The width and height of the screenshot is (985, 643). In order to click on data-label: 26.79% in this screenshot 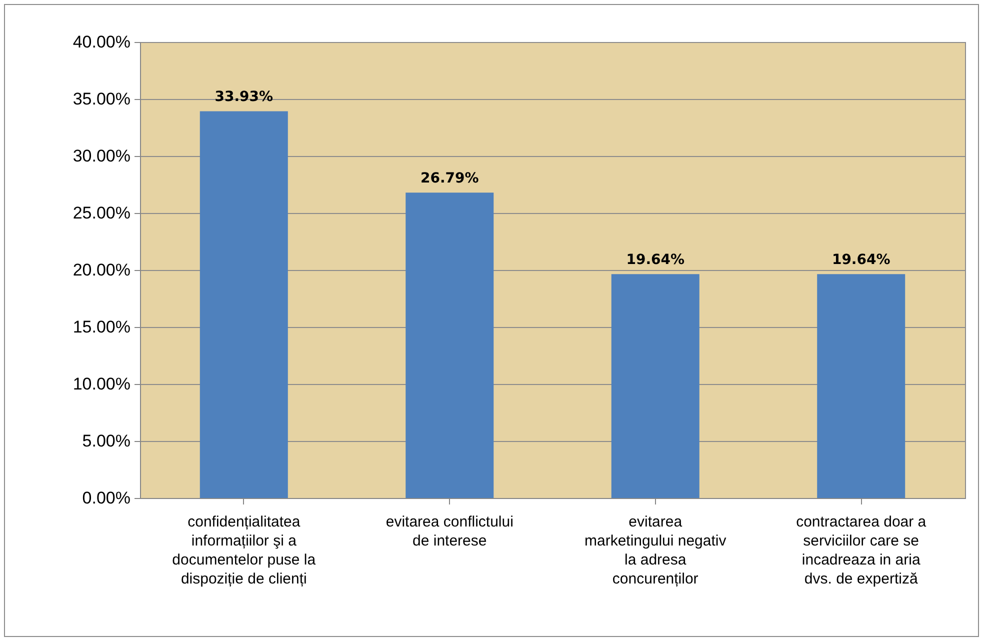, I will do `click(449, 178)`.